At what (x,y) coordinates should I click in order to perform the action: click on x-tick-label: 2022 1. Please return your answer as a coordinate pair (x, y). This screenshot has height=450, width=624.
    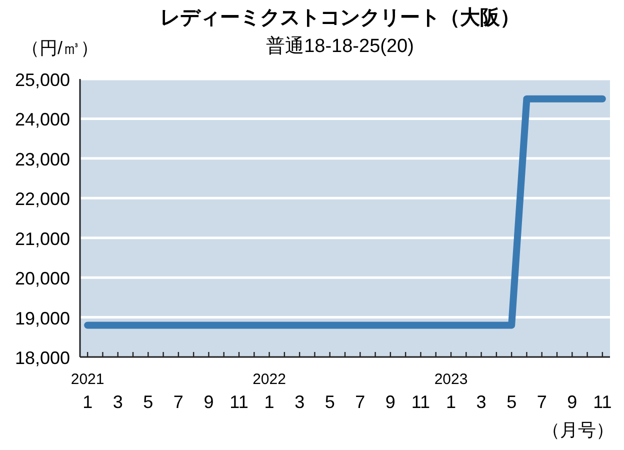
    Looking at the image, I should click on (269, 391).